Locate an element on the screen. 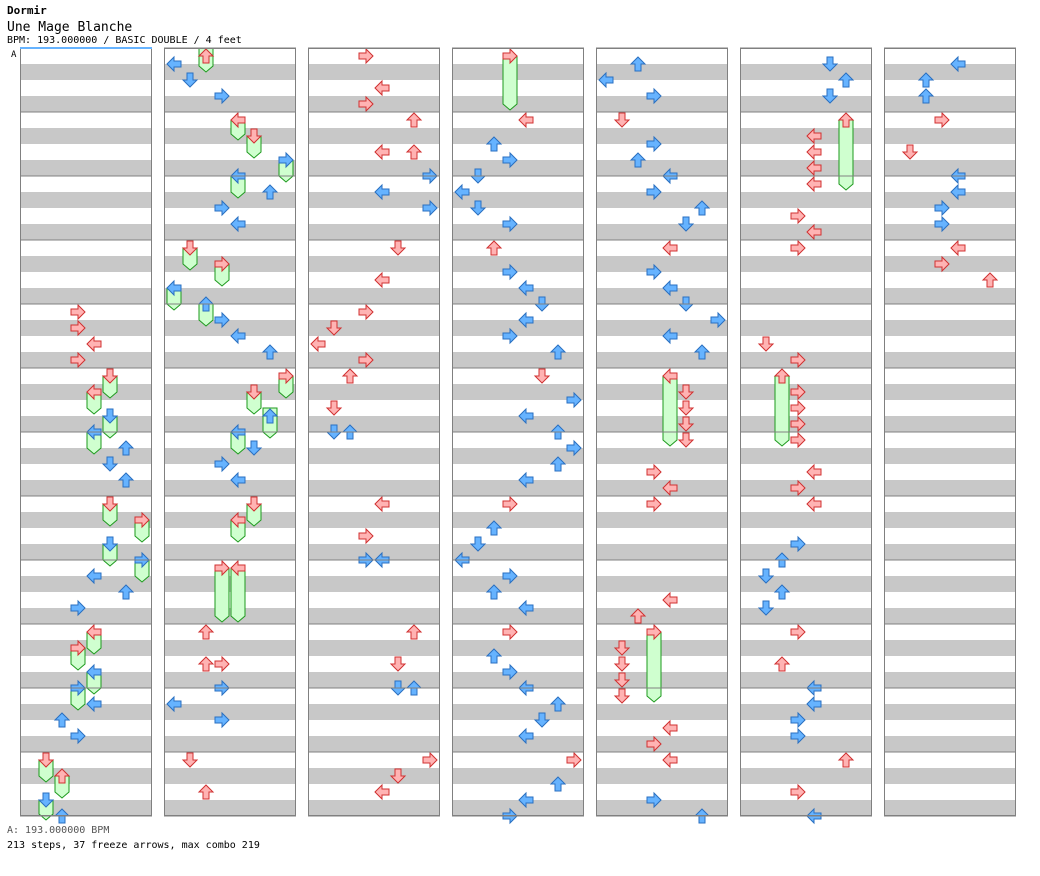  song-artist: Dormir is located at coordinates (27, 10).